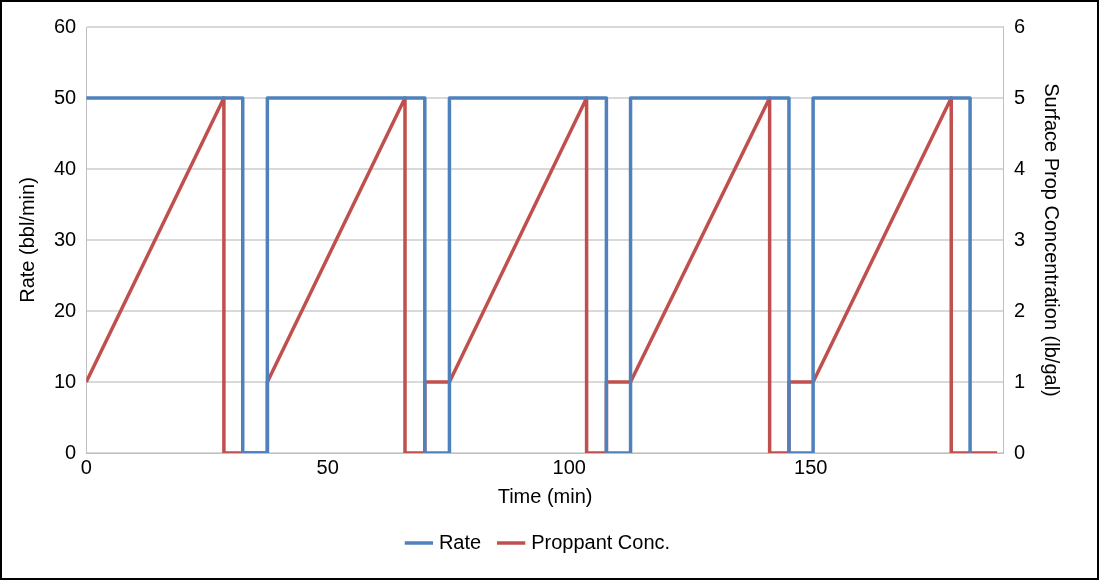 This screenshot has height=580, width=1099. I want to click on y2-tick-label: 6, so click(1019, 25).